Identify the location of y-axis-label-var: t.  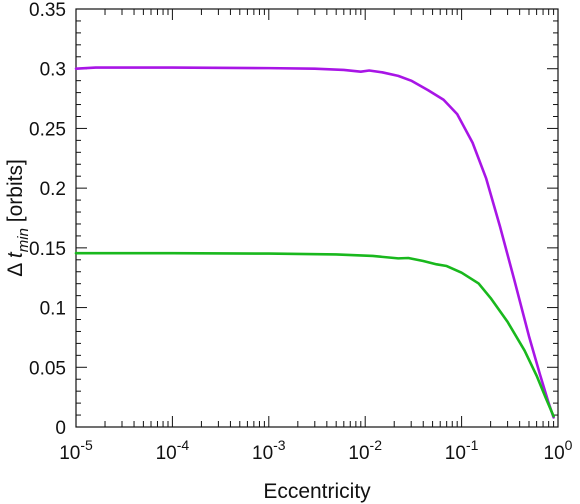
(15, 254).